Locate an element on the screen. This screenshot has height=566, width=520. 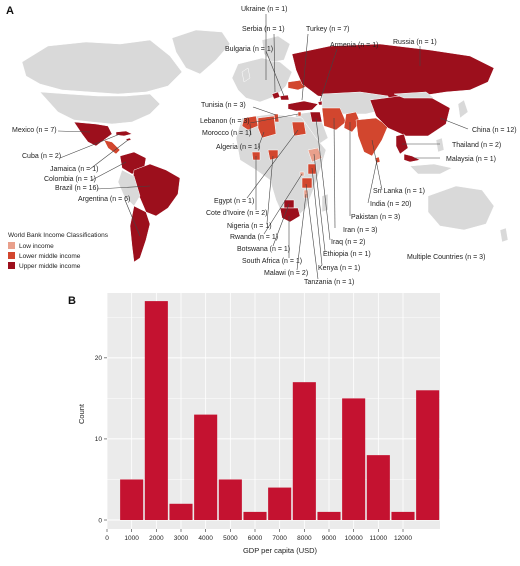
legend-swatch-lower-middle is located at coordinates (11, 255).